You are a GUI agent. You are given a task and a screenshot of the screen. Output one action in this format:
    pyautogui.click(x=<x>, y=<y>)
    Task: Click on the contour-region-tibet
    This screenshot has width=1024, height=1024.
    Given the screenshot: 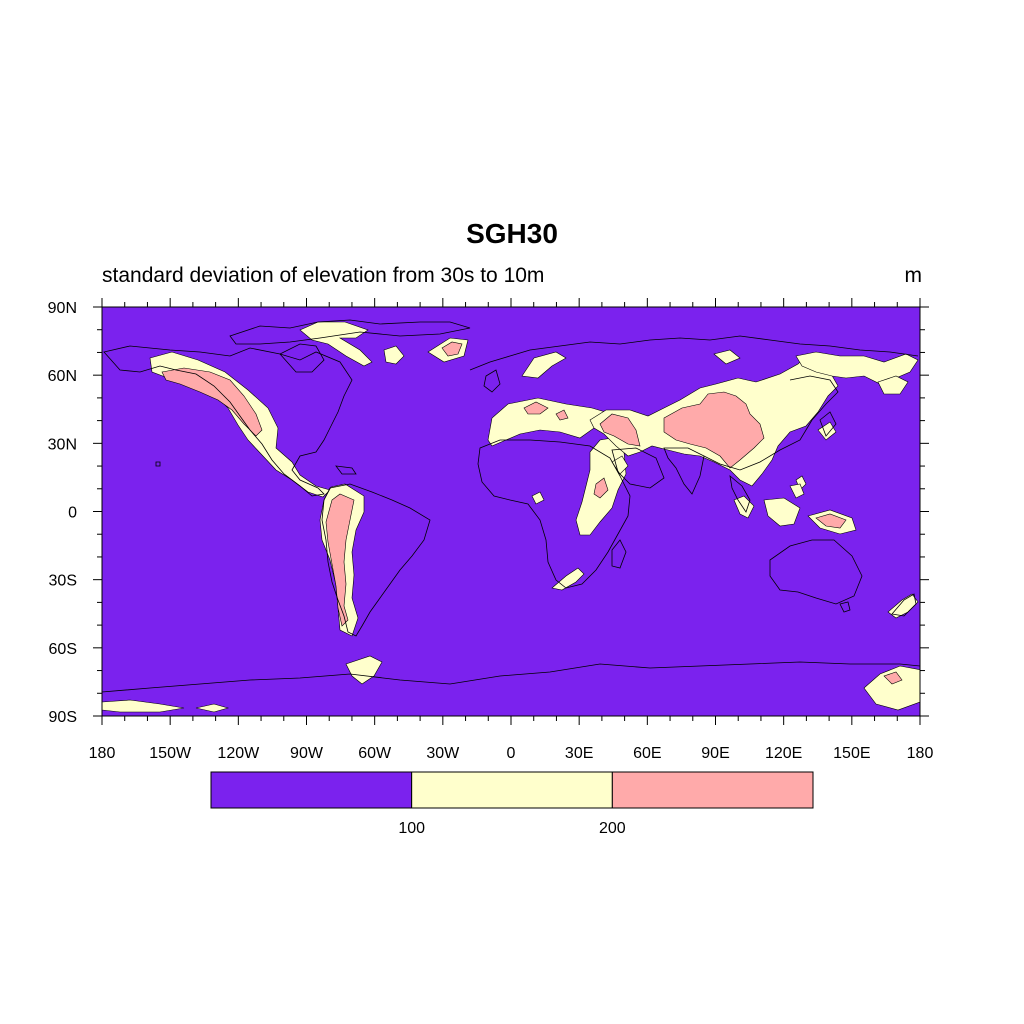 What is the action you would take?
    pyautogui.click(x=620, y=430)
    